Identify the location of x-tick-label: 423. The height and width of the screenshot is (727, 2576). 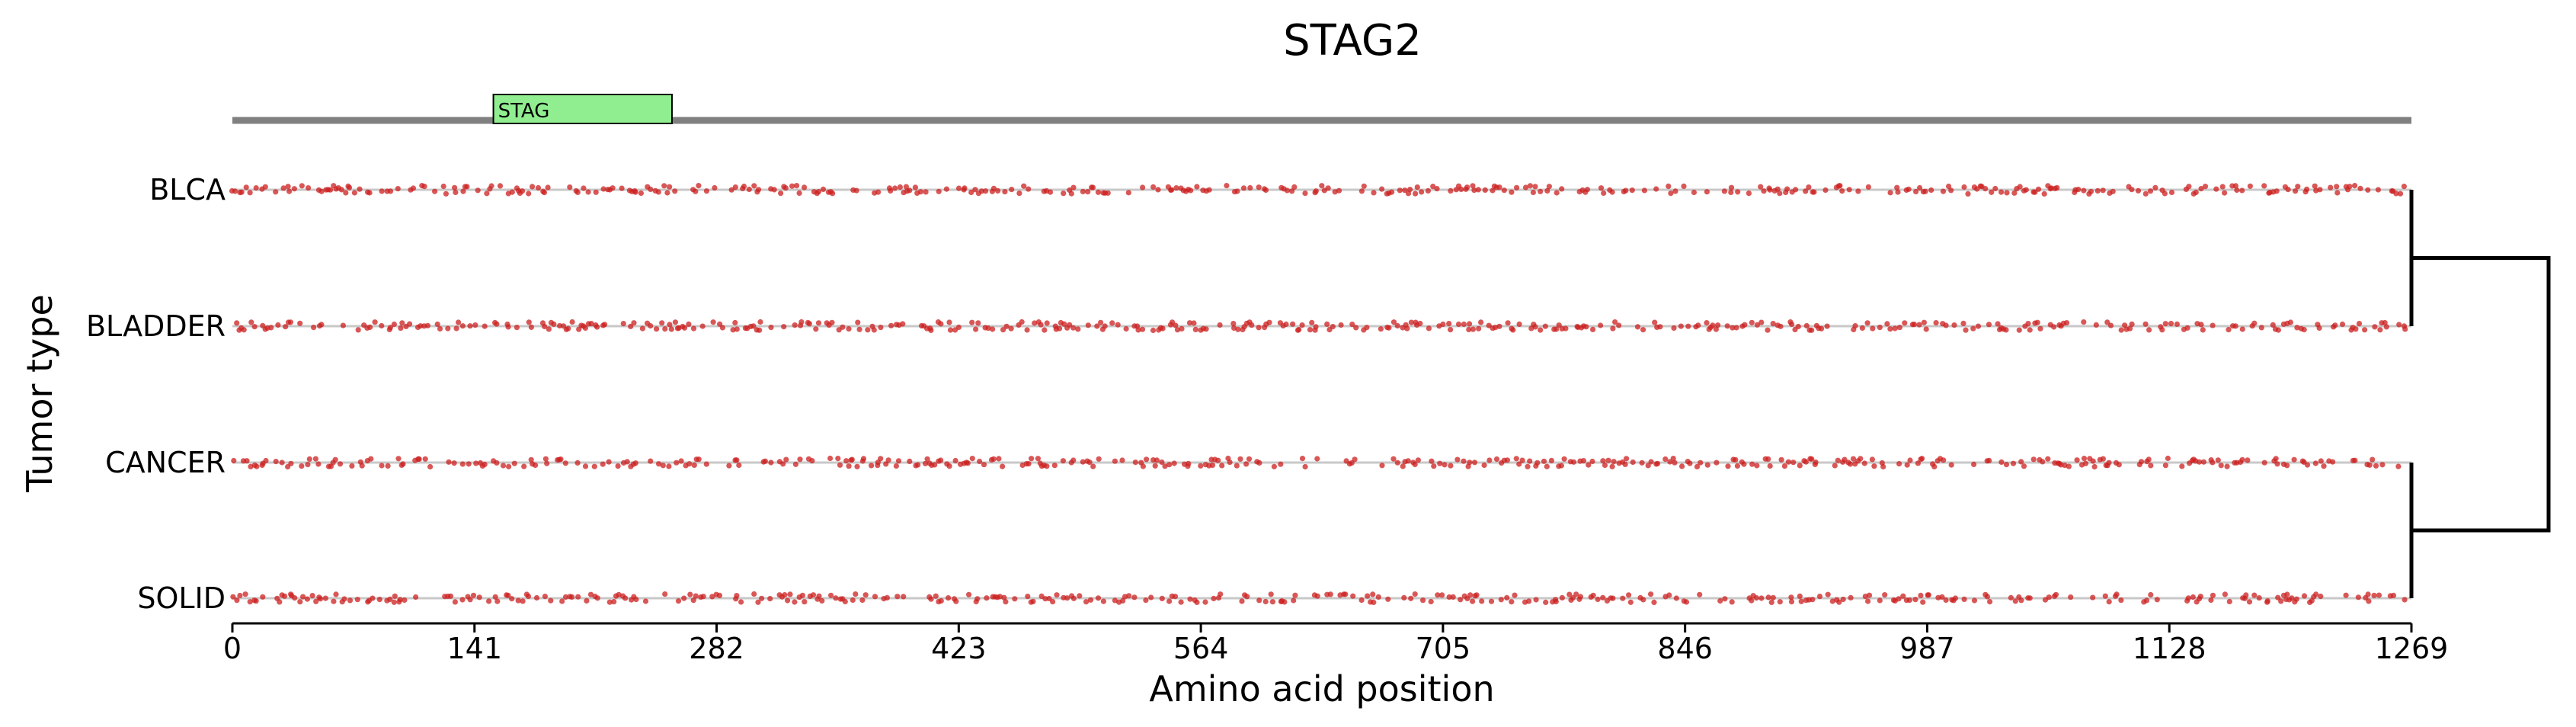
(959, 648).